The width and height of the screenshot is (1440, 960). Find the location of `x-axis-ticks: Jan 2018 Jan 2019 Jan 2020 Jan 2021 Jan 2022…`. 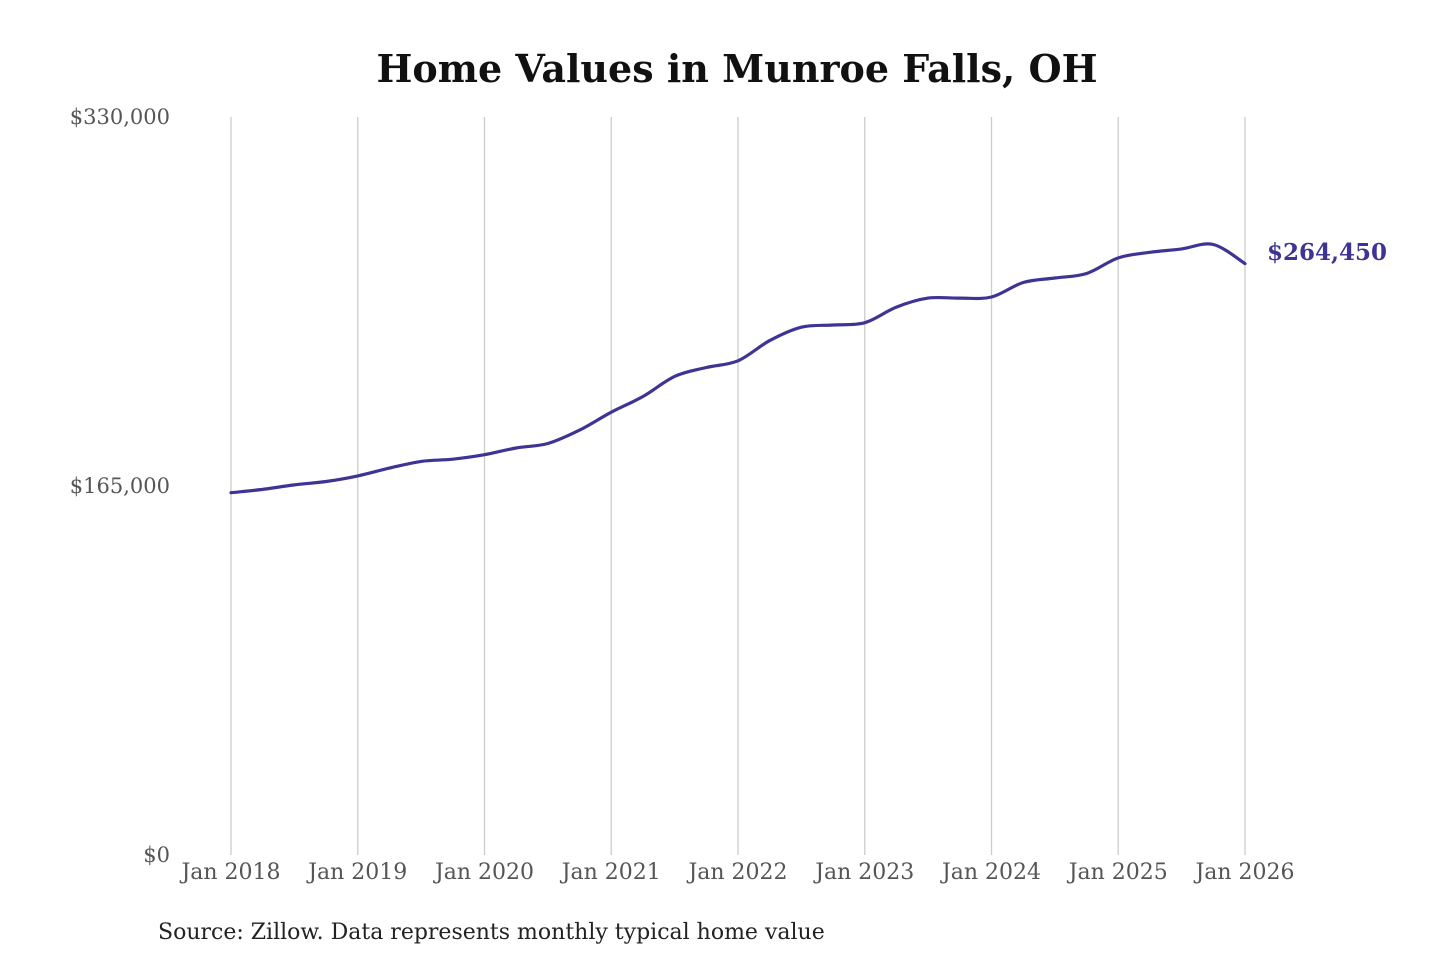

x-axis-ticks: Jan 2018 Jan 2019 Jan 2020 Jan 2021 Jan 2022… is located at coordinates (736, 872).